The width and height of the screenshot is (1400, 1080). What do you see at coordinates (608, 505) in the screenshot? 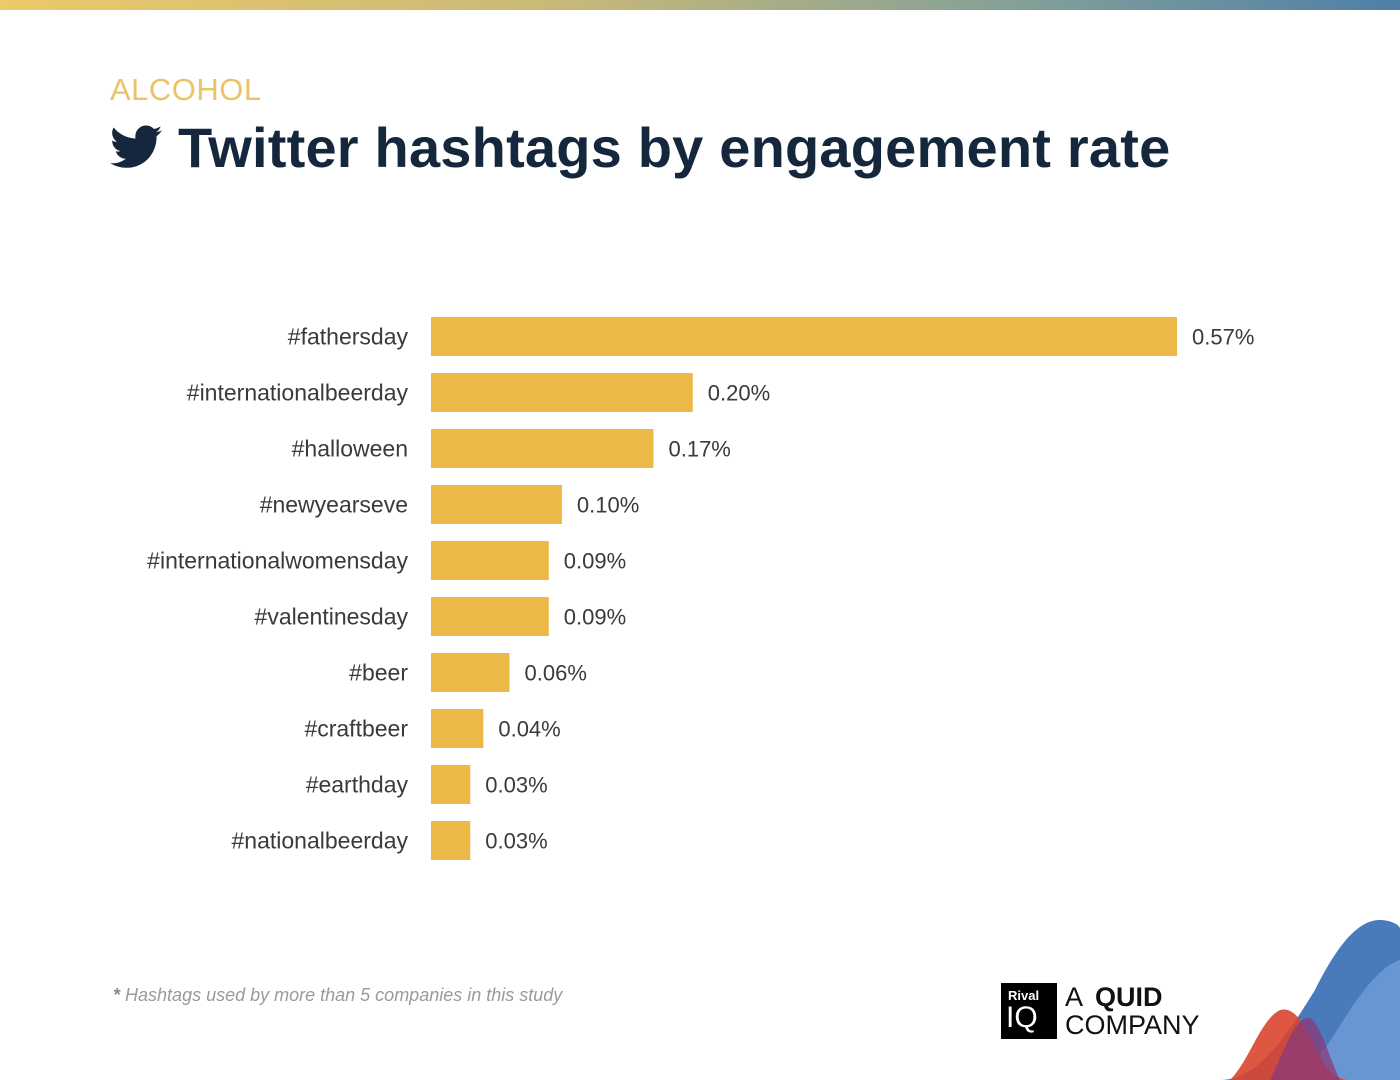
I see `value-label: 0.10%` at bounding box center [608, 505].